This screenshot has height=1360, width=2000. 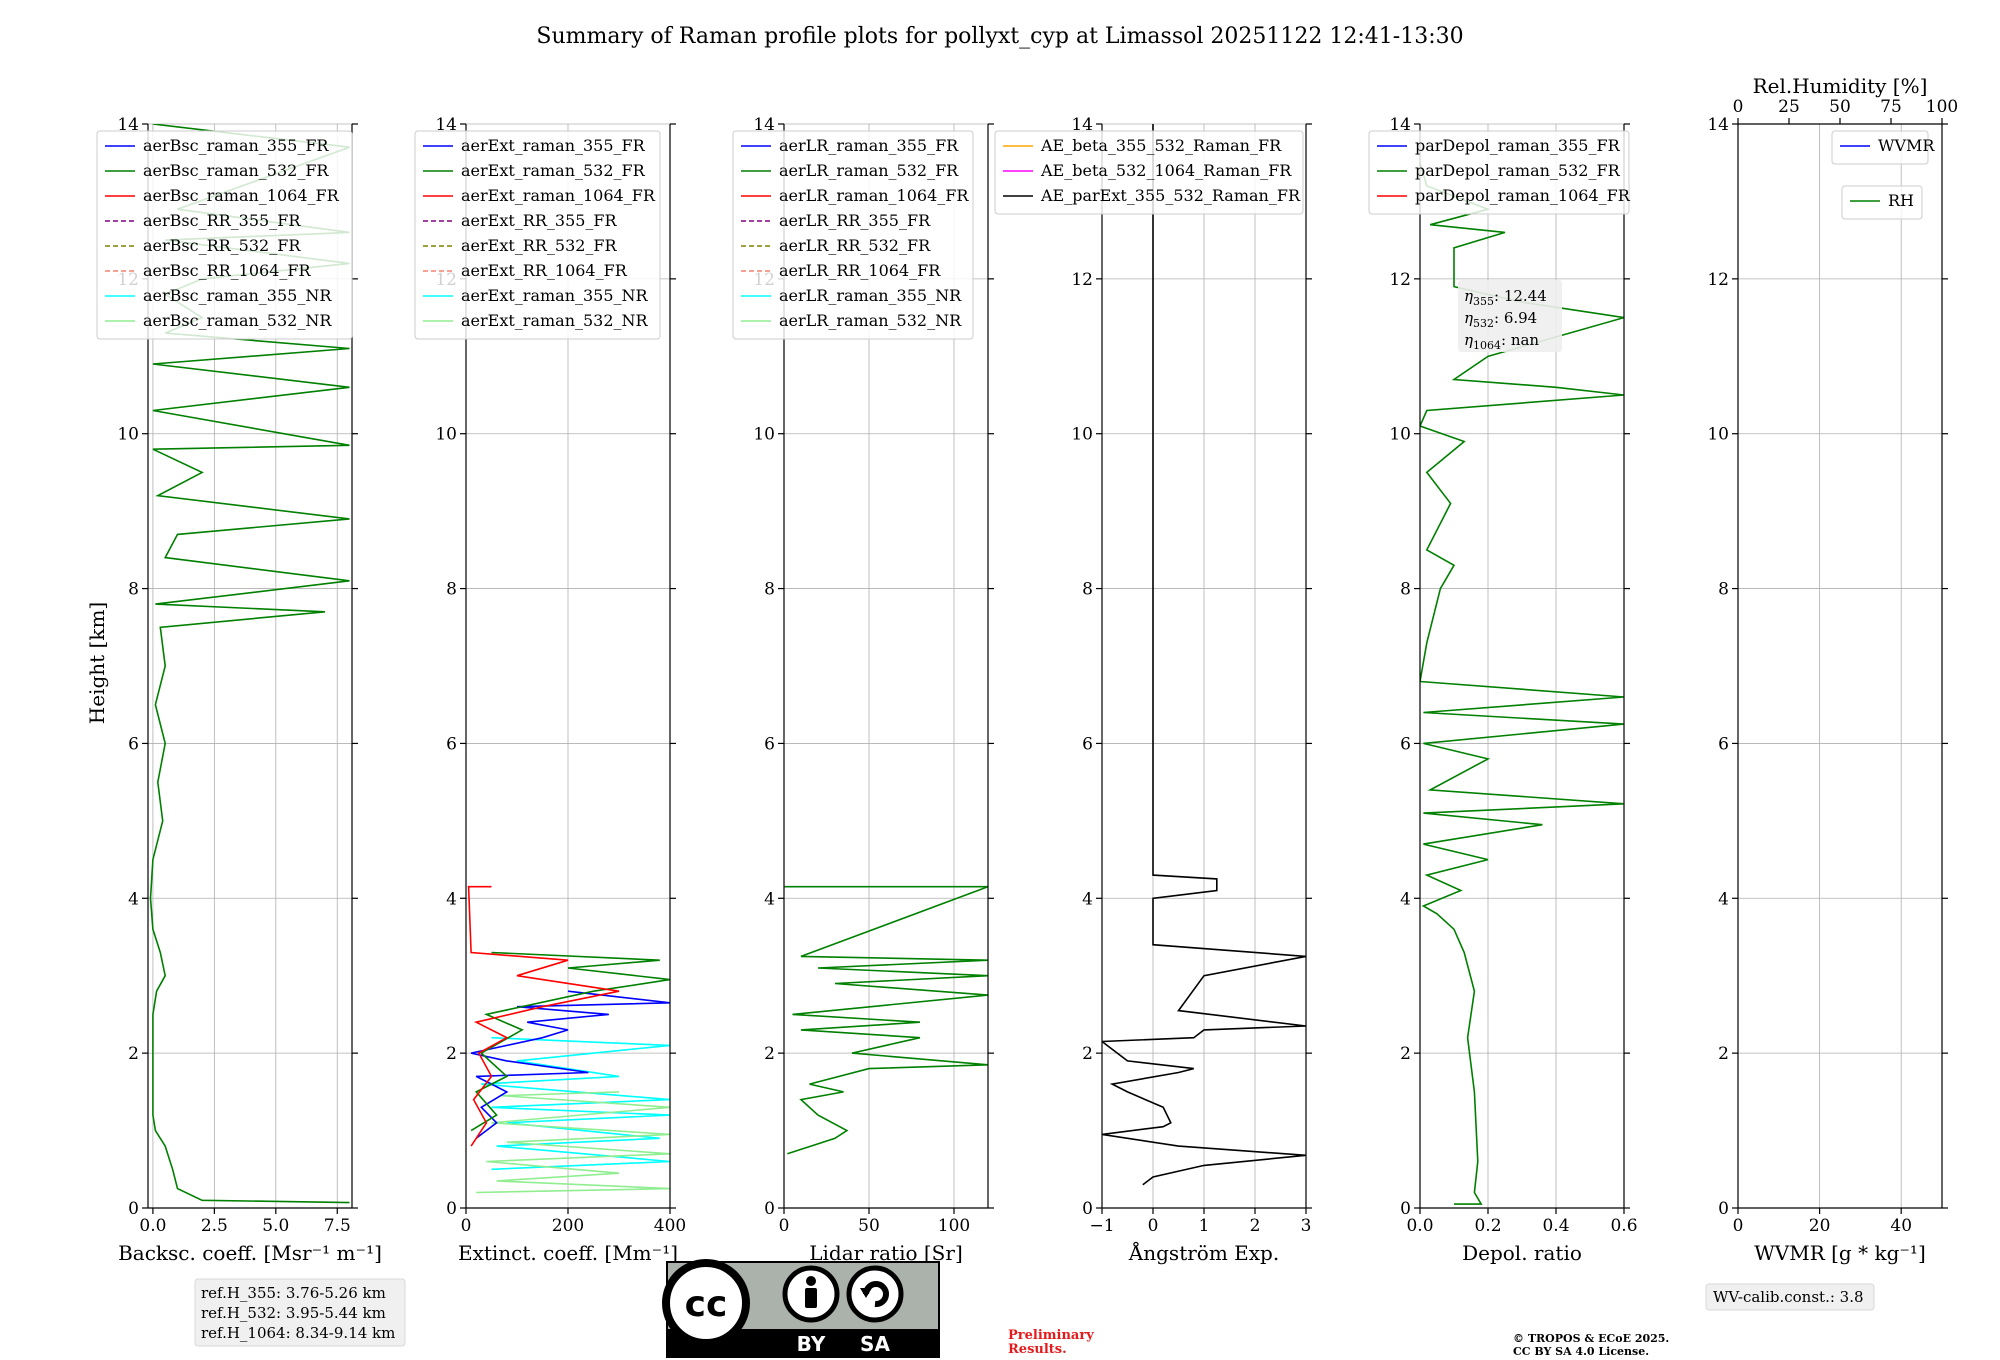 I want to click on refh-1064: ref.H_1064: 8.34-9.14 km, so click(x=298, y=1333).